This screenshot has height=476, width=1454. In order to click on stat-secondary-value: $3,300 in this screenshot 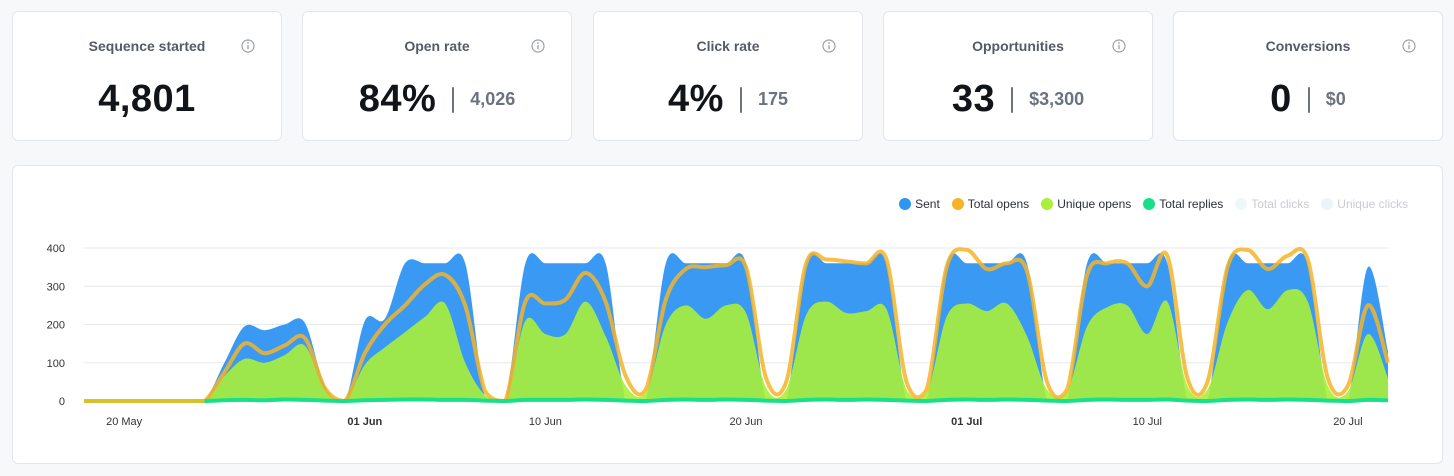, I will do `click(1057, 99)`.